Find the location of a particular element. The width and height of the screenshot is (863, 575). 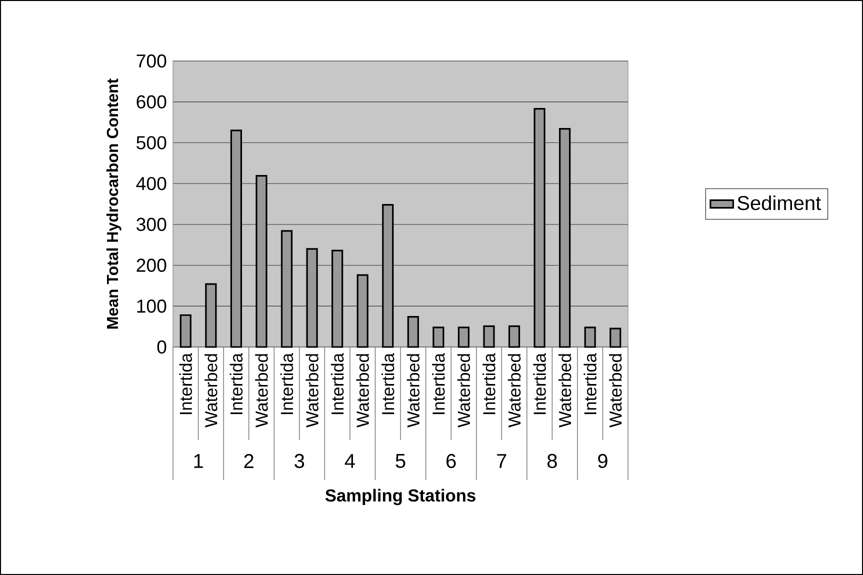

text: 7 is located at coordinates (501, 461).